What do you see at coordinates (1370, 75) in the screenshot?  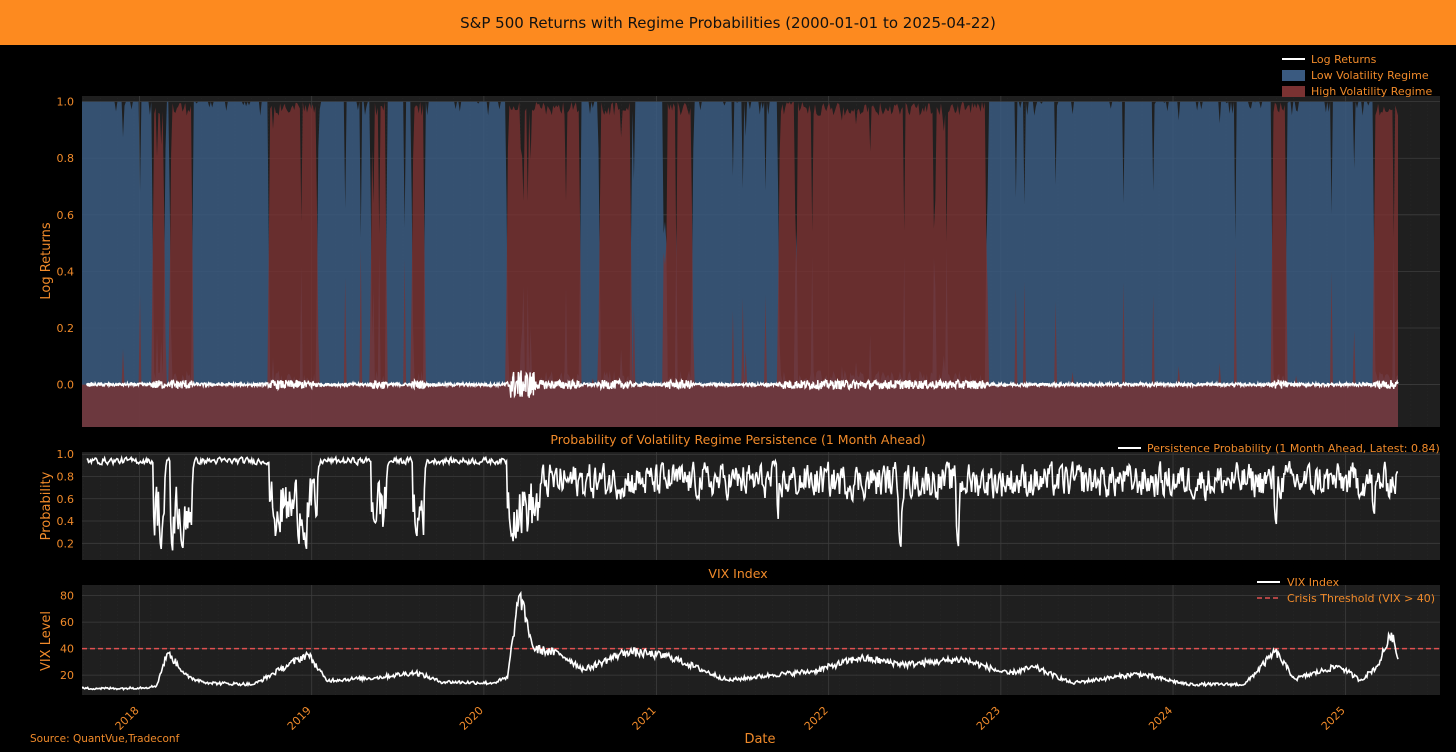 I see `legend-low-vol: Low Volatility Regime` at bounding box center [1370, 75].